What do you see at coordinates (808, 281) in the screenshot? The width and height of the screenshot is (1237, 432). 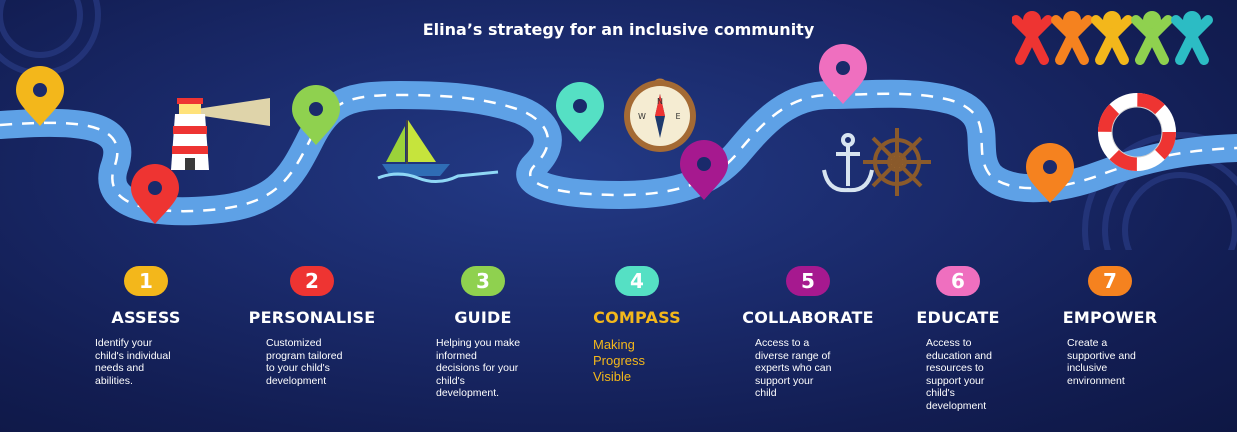 I see `step-number-badge: 5` at bounding box center [808, 281].